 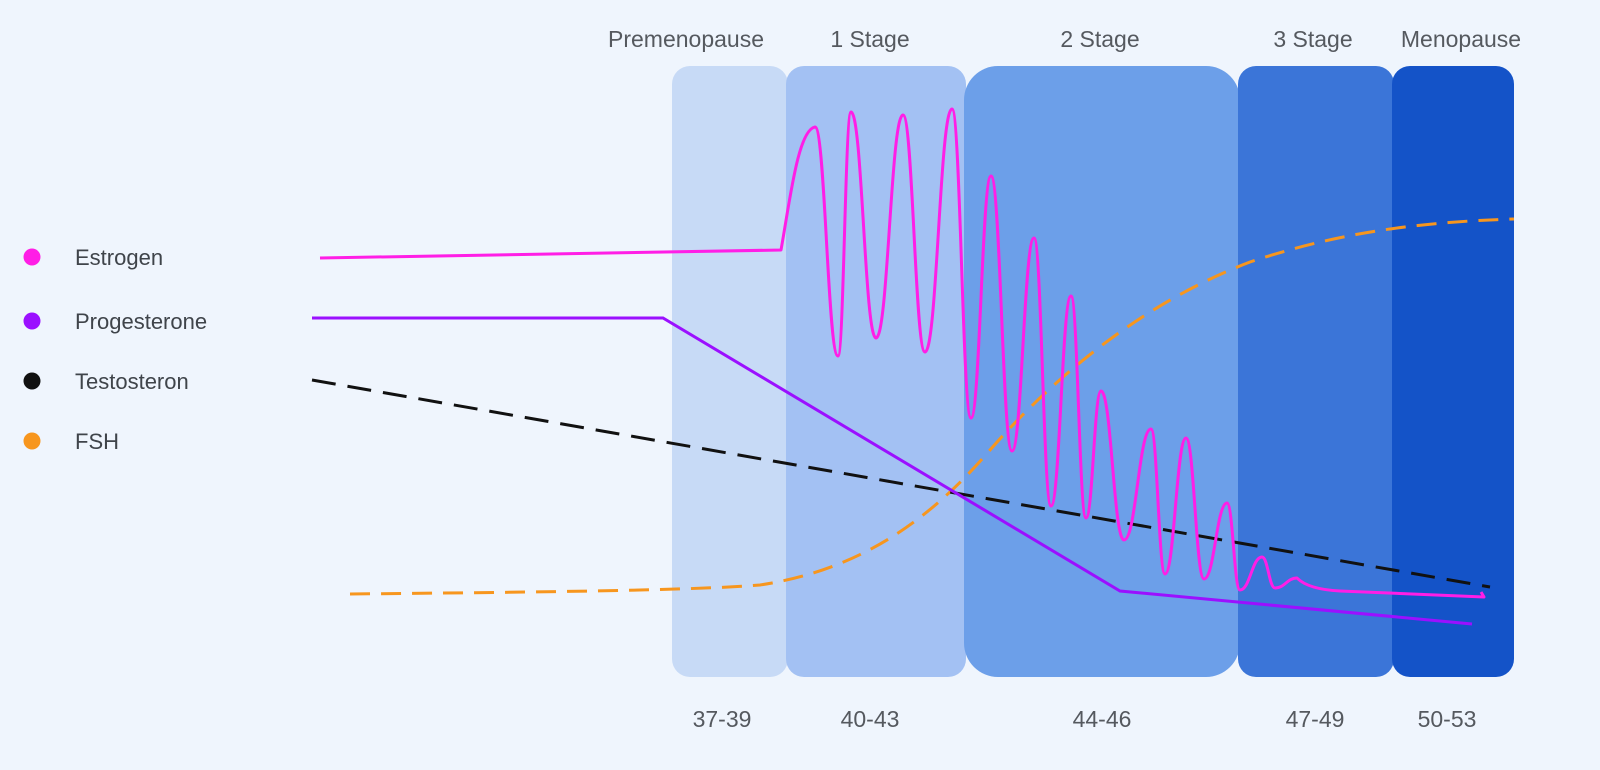 I want to click on stage-label-premenopause: Premenopause, so click(x=686, y=39).